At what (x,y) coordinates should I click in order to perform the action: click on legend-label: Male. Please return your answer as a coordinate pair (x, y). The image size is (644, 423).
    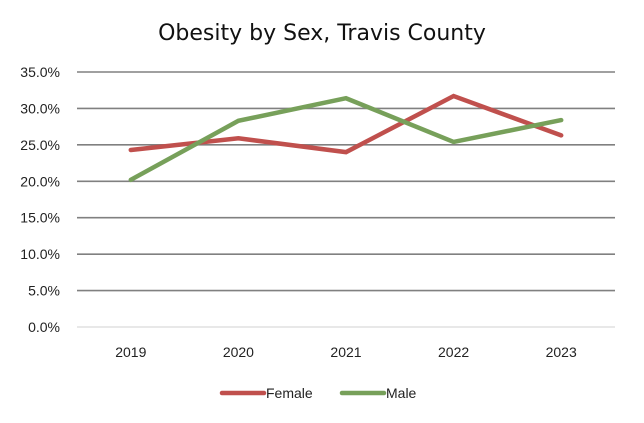
    Looking at the image, I should click on (401, 393).